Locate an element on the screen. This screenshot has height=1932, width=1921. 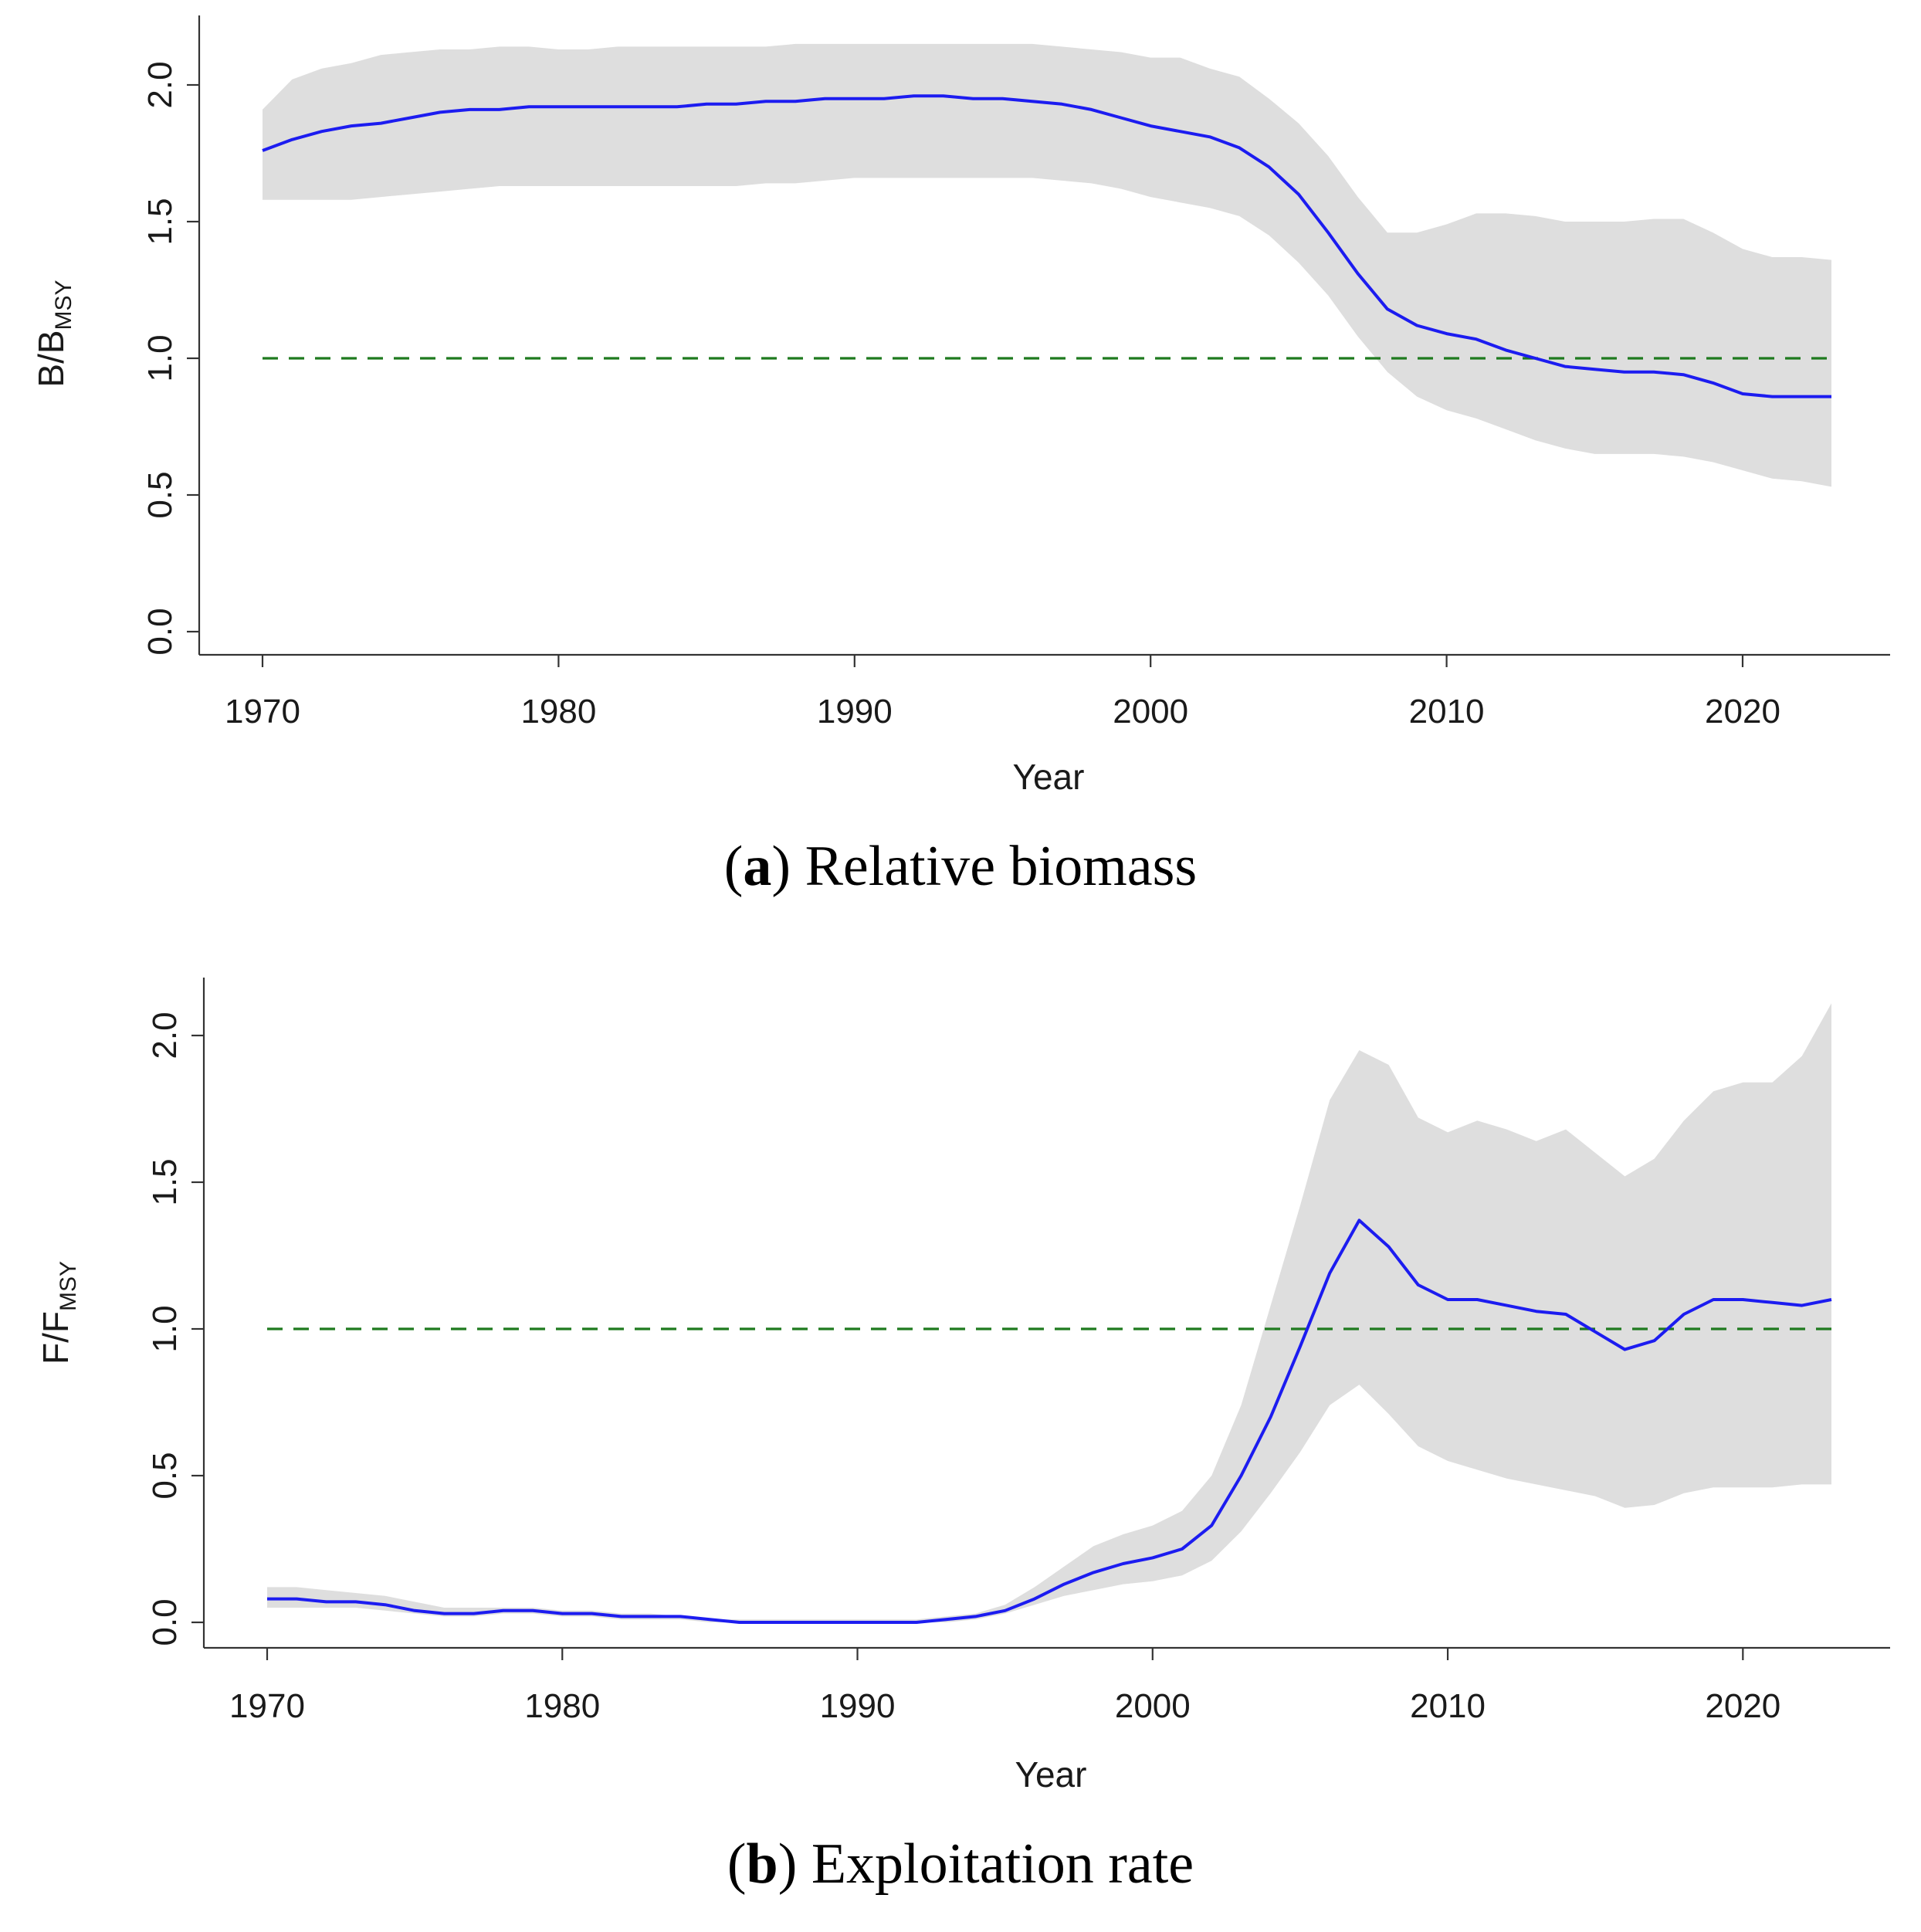
panel-b-caption-text: Exploitation rate is located at coordinates (1003, 1864).